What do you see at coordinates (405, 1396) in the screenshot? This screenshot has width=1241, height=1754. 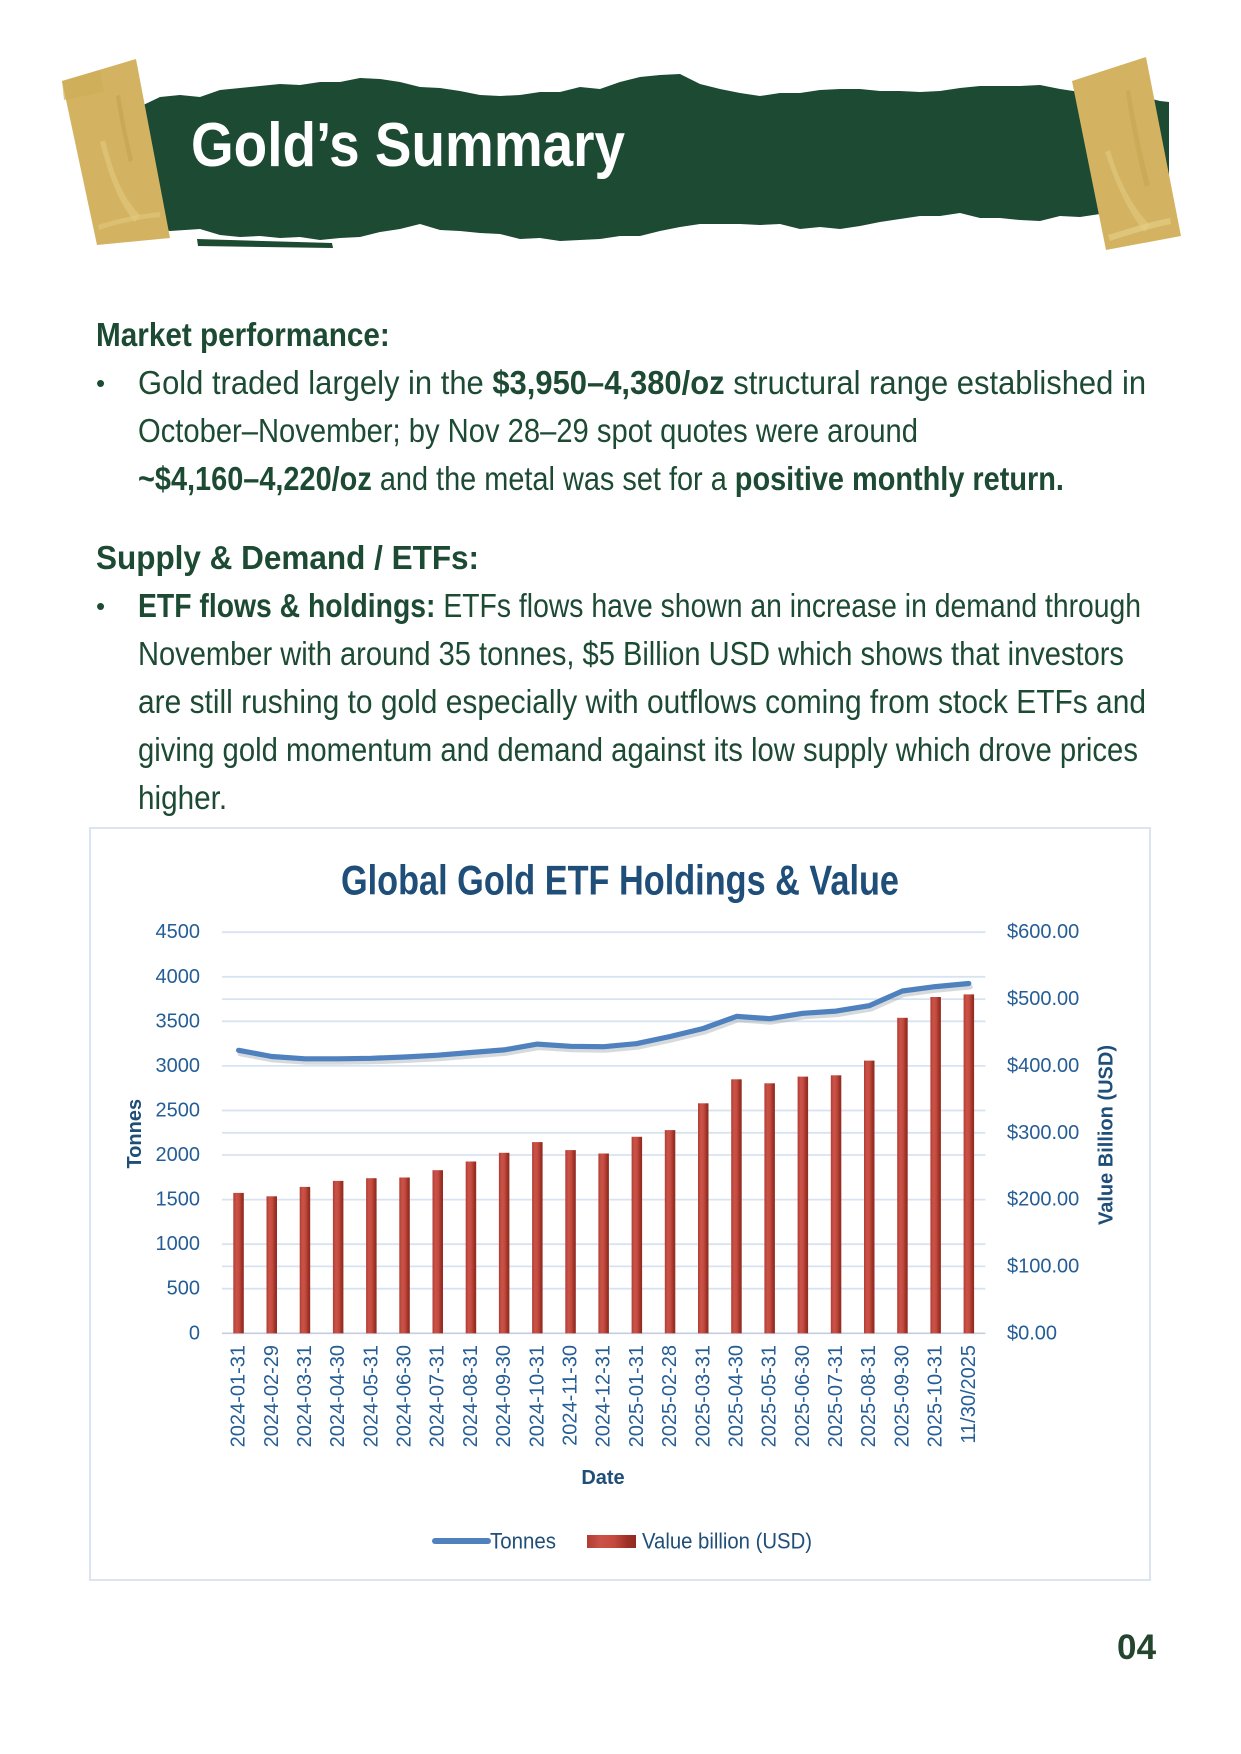 I see `svg-text: 2024-06-30` at bounding box center [405, 1396].